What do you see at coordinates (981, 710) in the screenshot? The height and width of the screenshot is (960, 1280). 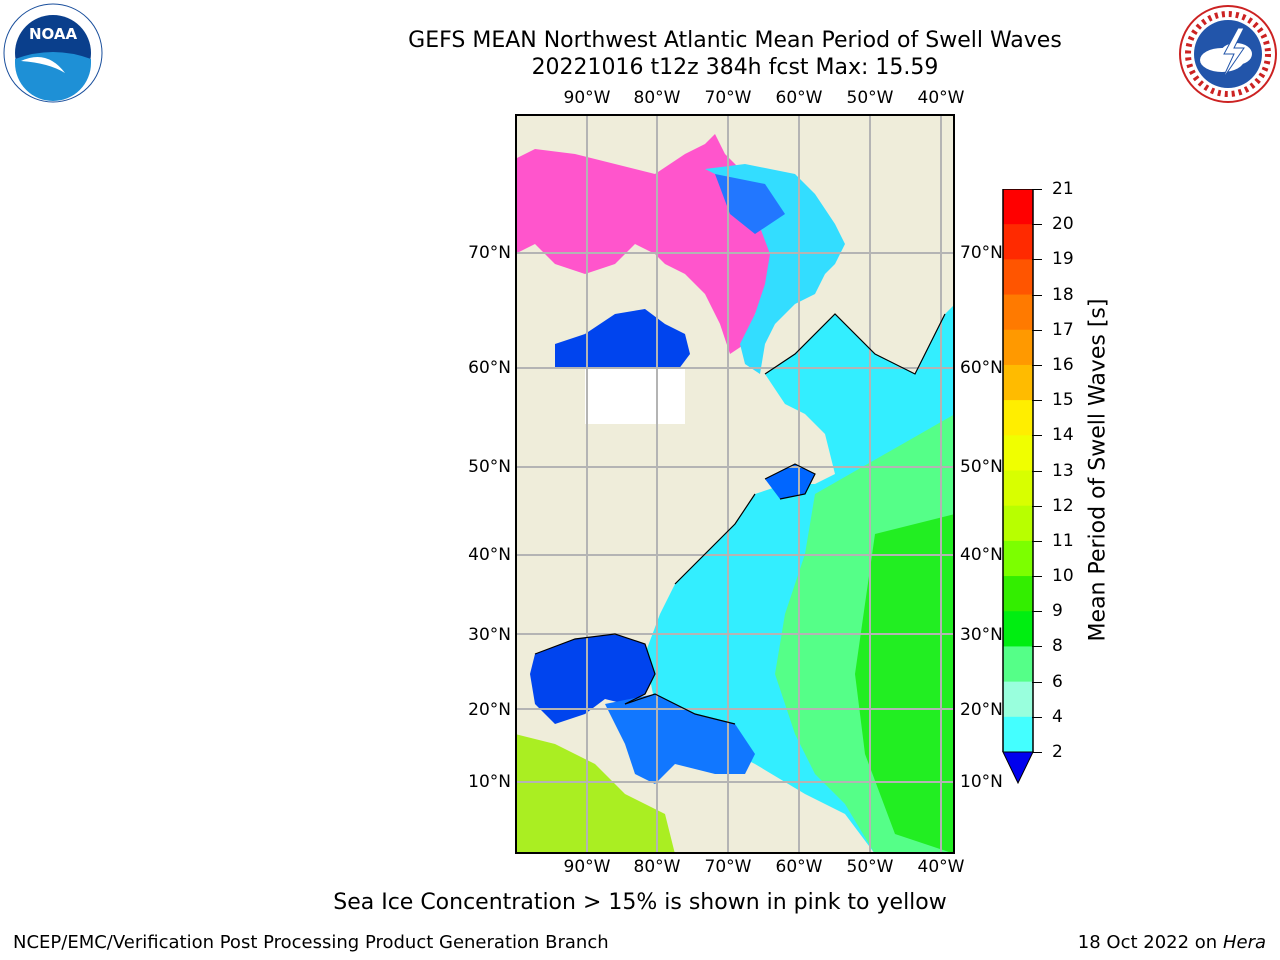 I see `lat-label-right-20n: 20°N` at bounding box center [981, 710].